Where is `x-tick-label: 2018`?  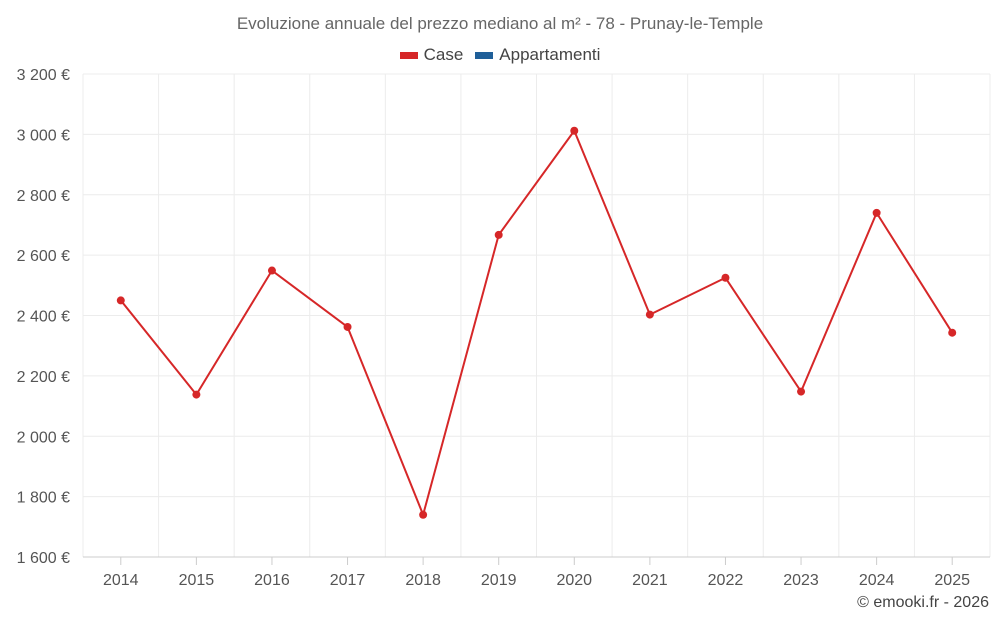 x-tick-label: 2018 is located at coordinates (423, 580).